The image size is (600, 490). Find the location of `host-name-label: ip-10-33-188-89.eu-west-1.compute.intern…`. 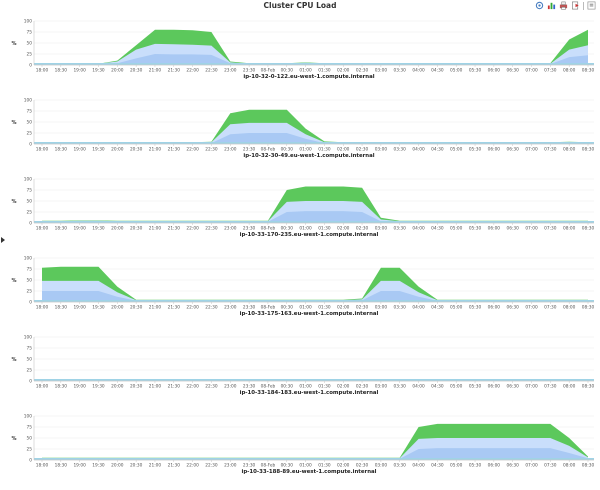

host-name-label: ip-10-33-188-89.eu-west-1.compute.intern… is located at coordinates (308, 472).